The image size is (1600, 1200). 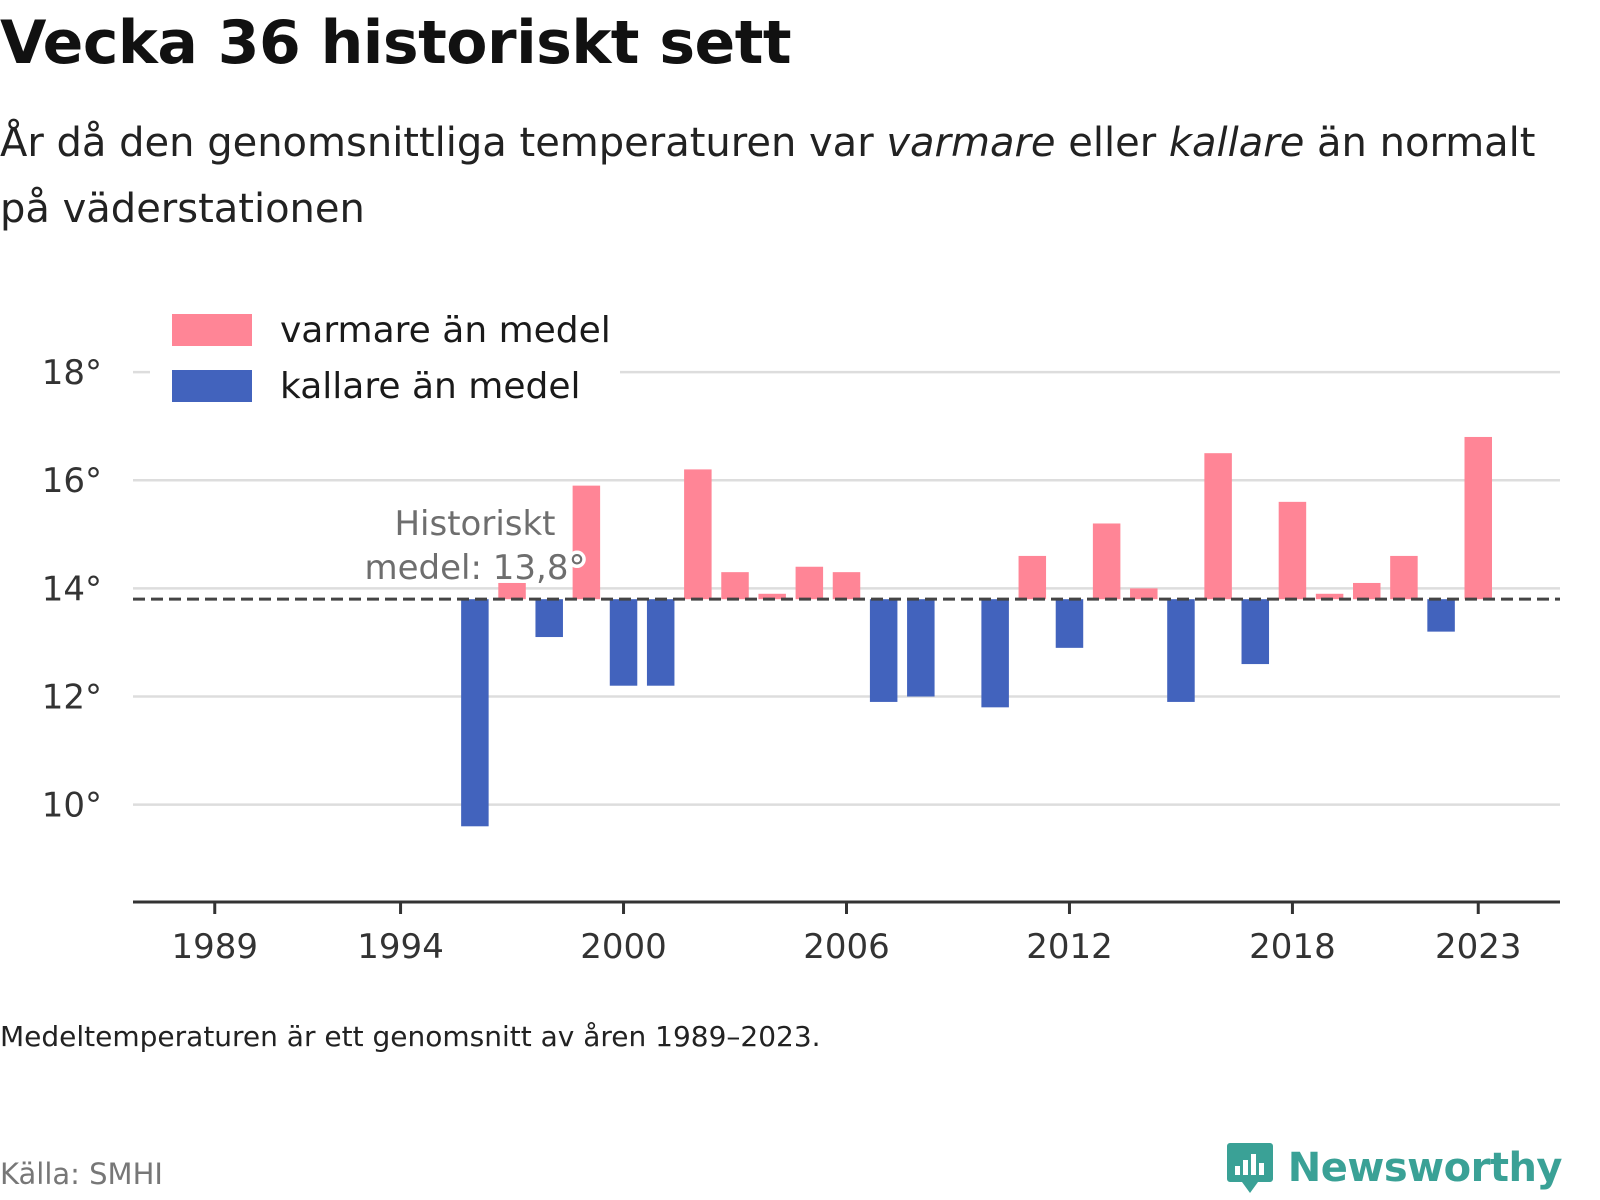 I want to click on bar-2004, so click(x=772, y=596).